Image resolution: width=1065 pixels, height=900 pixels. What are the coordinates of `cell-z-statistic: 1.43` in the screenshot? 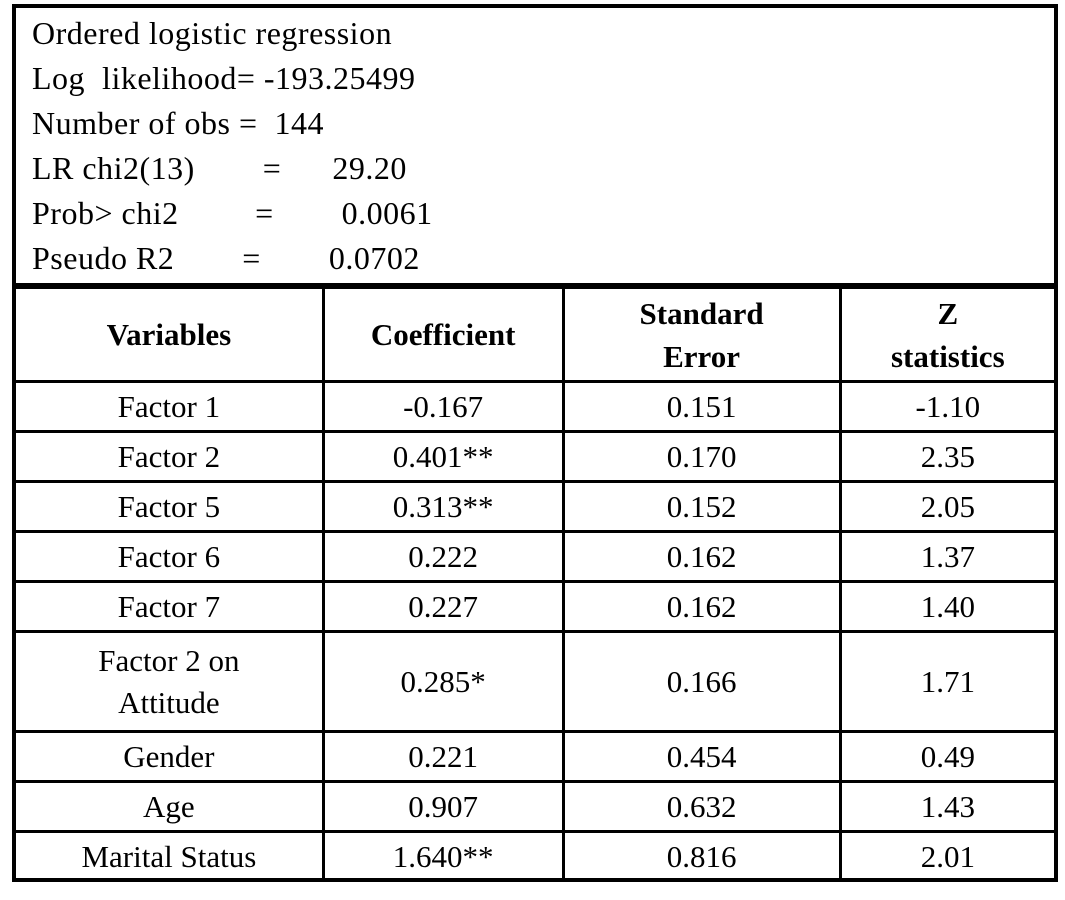 It's located at (946, 806).